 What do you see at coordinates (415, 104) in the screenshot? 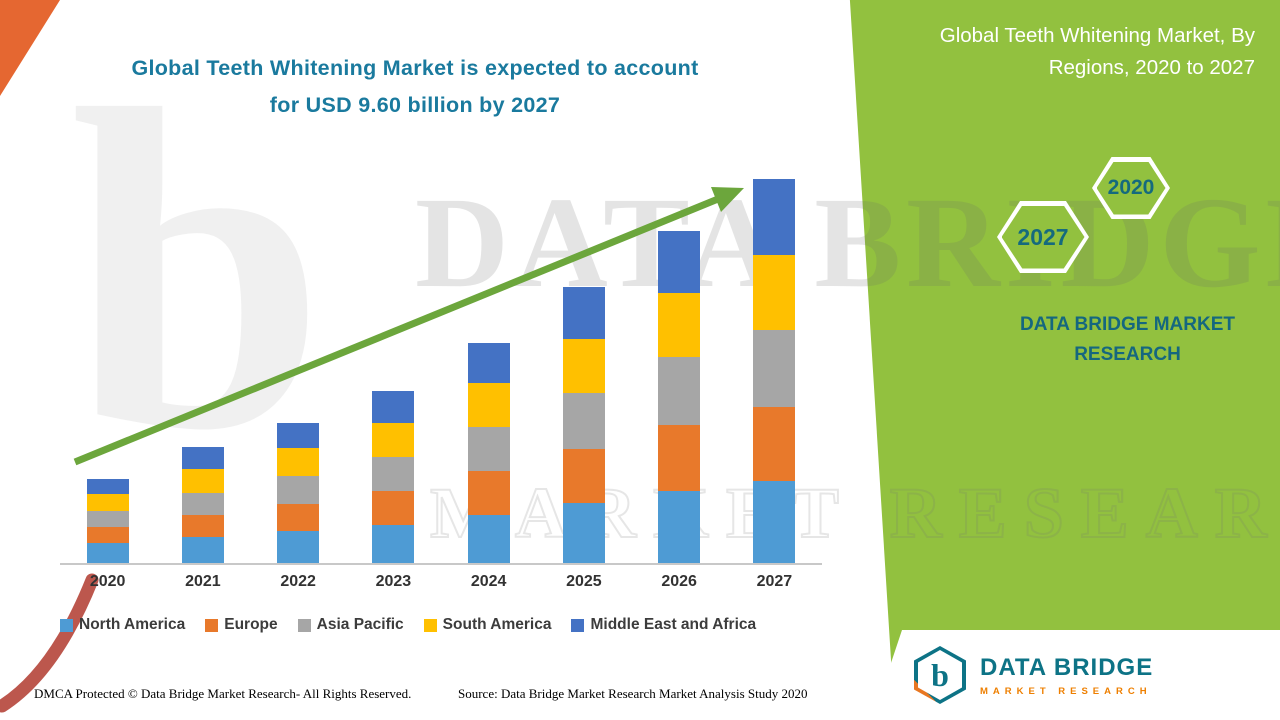
I see `chart-title-line2: for USD 9.60 billion by 2027` at bounding box center [415, 104].